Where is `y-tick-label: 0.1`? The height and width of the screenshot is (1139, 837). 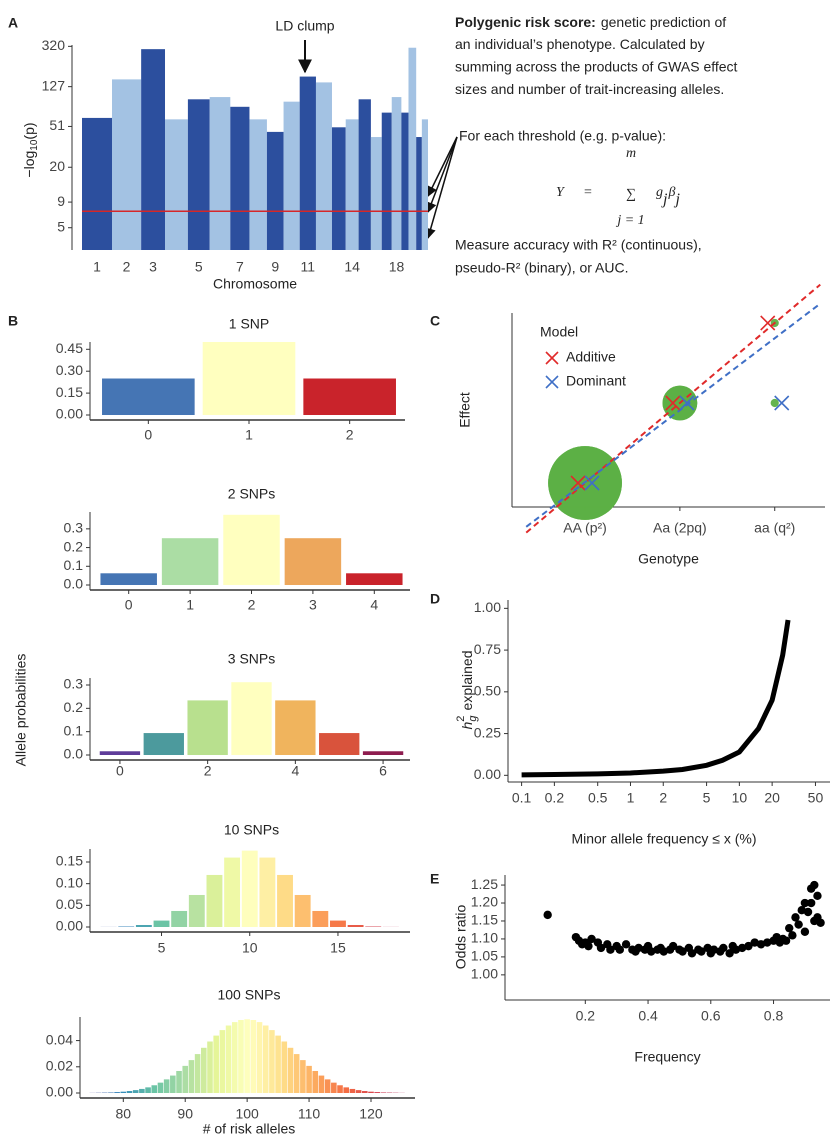 y-tick-label: 0.1 is located at coordinates (74, 730).